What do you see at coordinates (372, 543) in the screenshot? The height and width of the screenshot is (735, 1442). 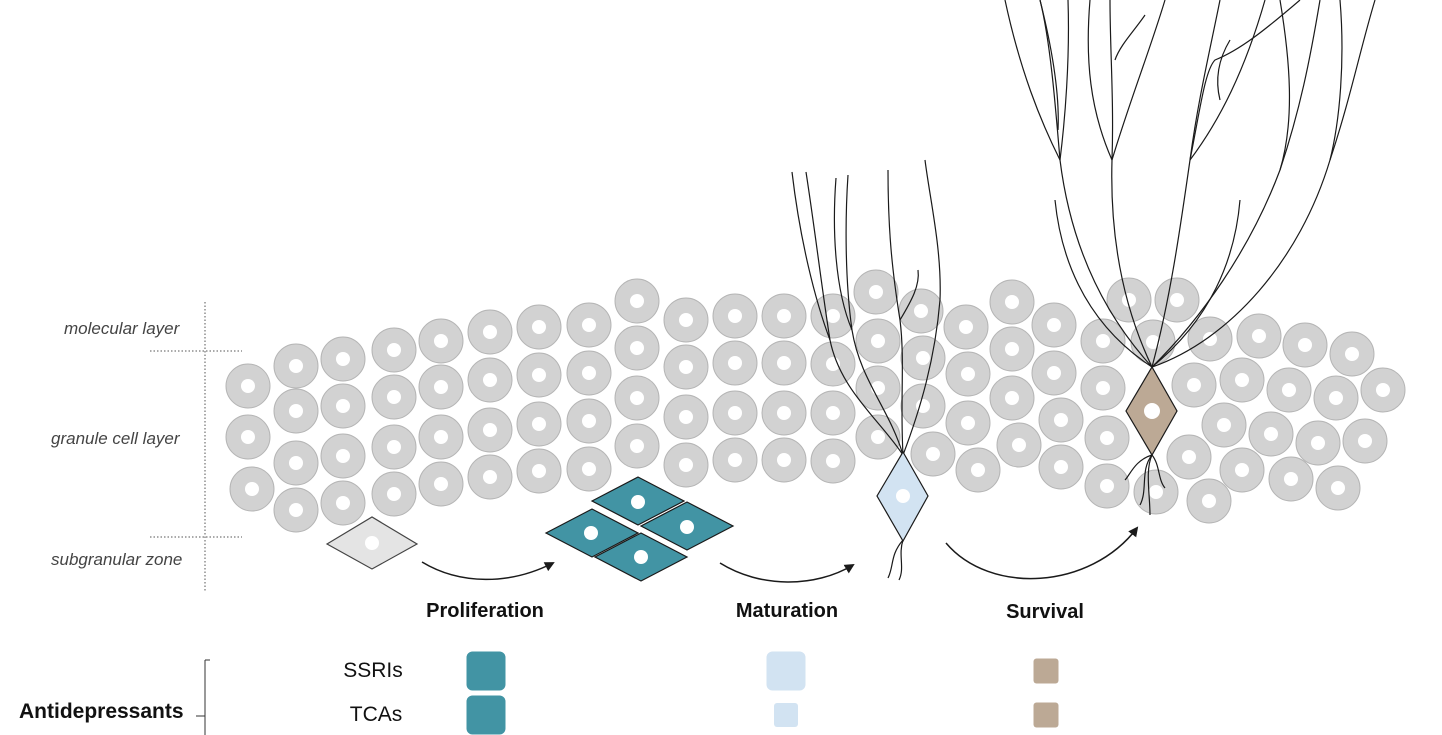 I see `stem-cell` at bounding box center [372, 543].